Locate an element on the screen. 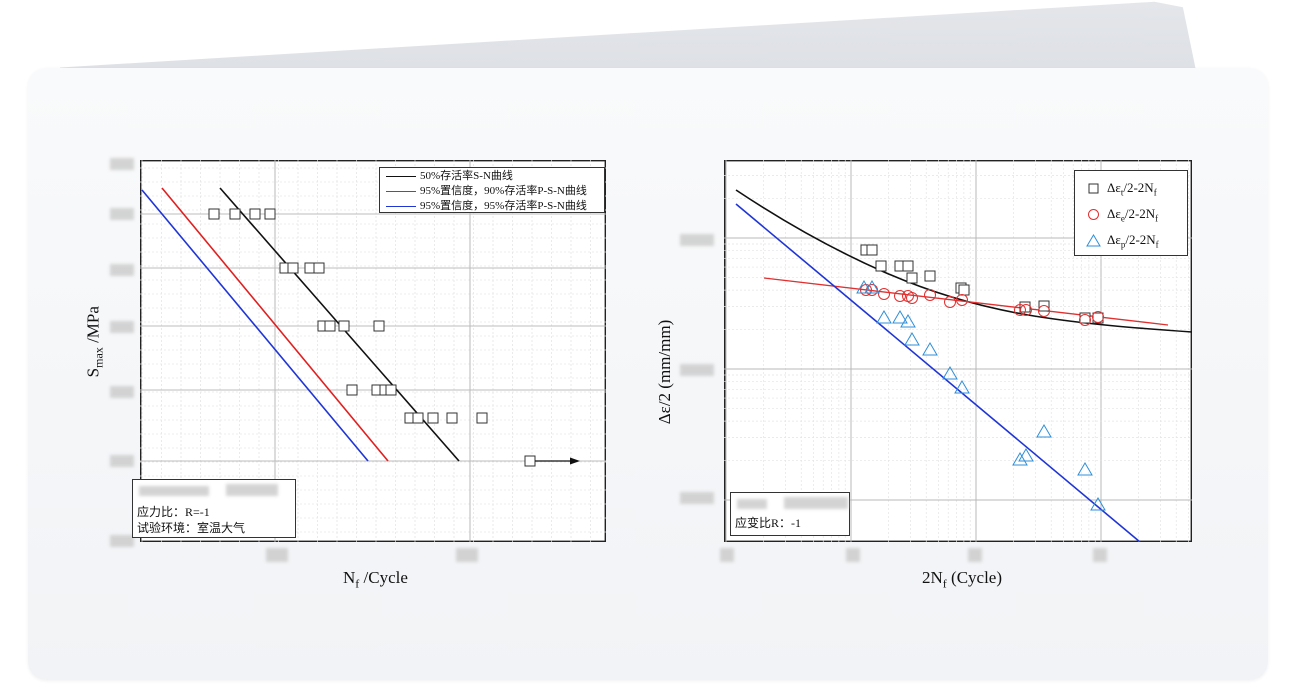 This screenshot has height=693, width=1299. legend-marker-square is located at coordinates (1093, 188).